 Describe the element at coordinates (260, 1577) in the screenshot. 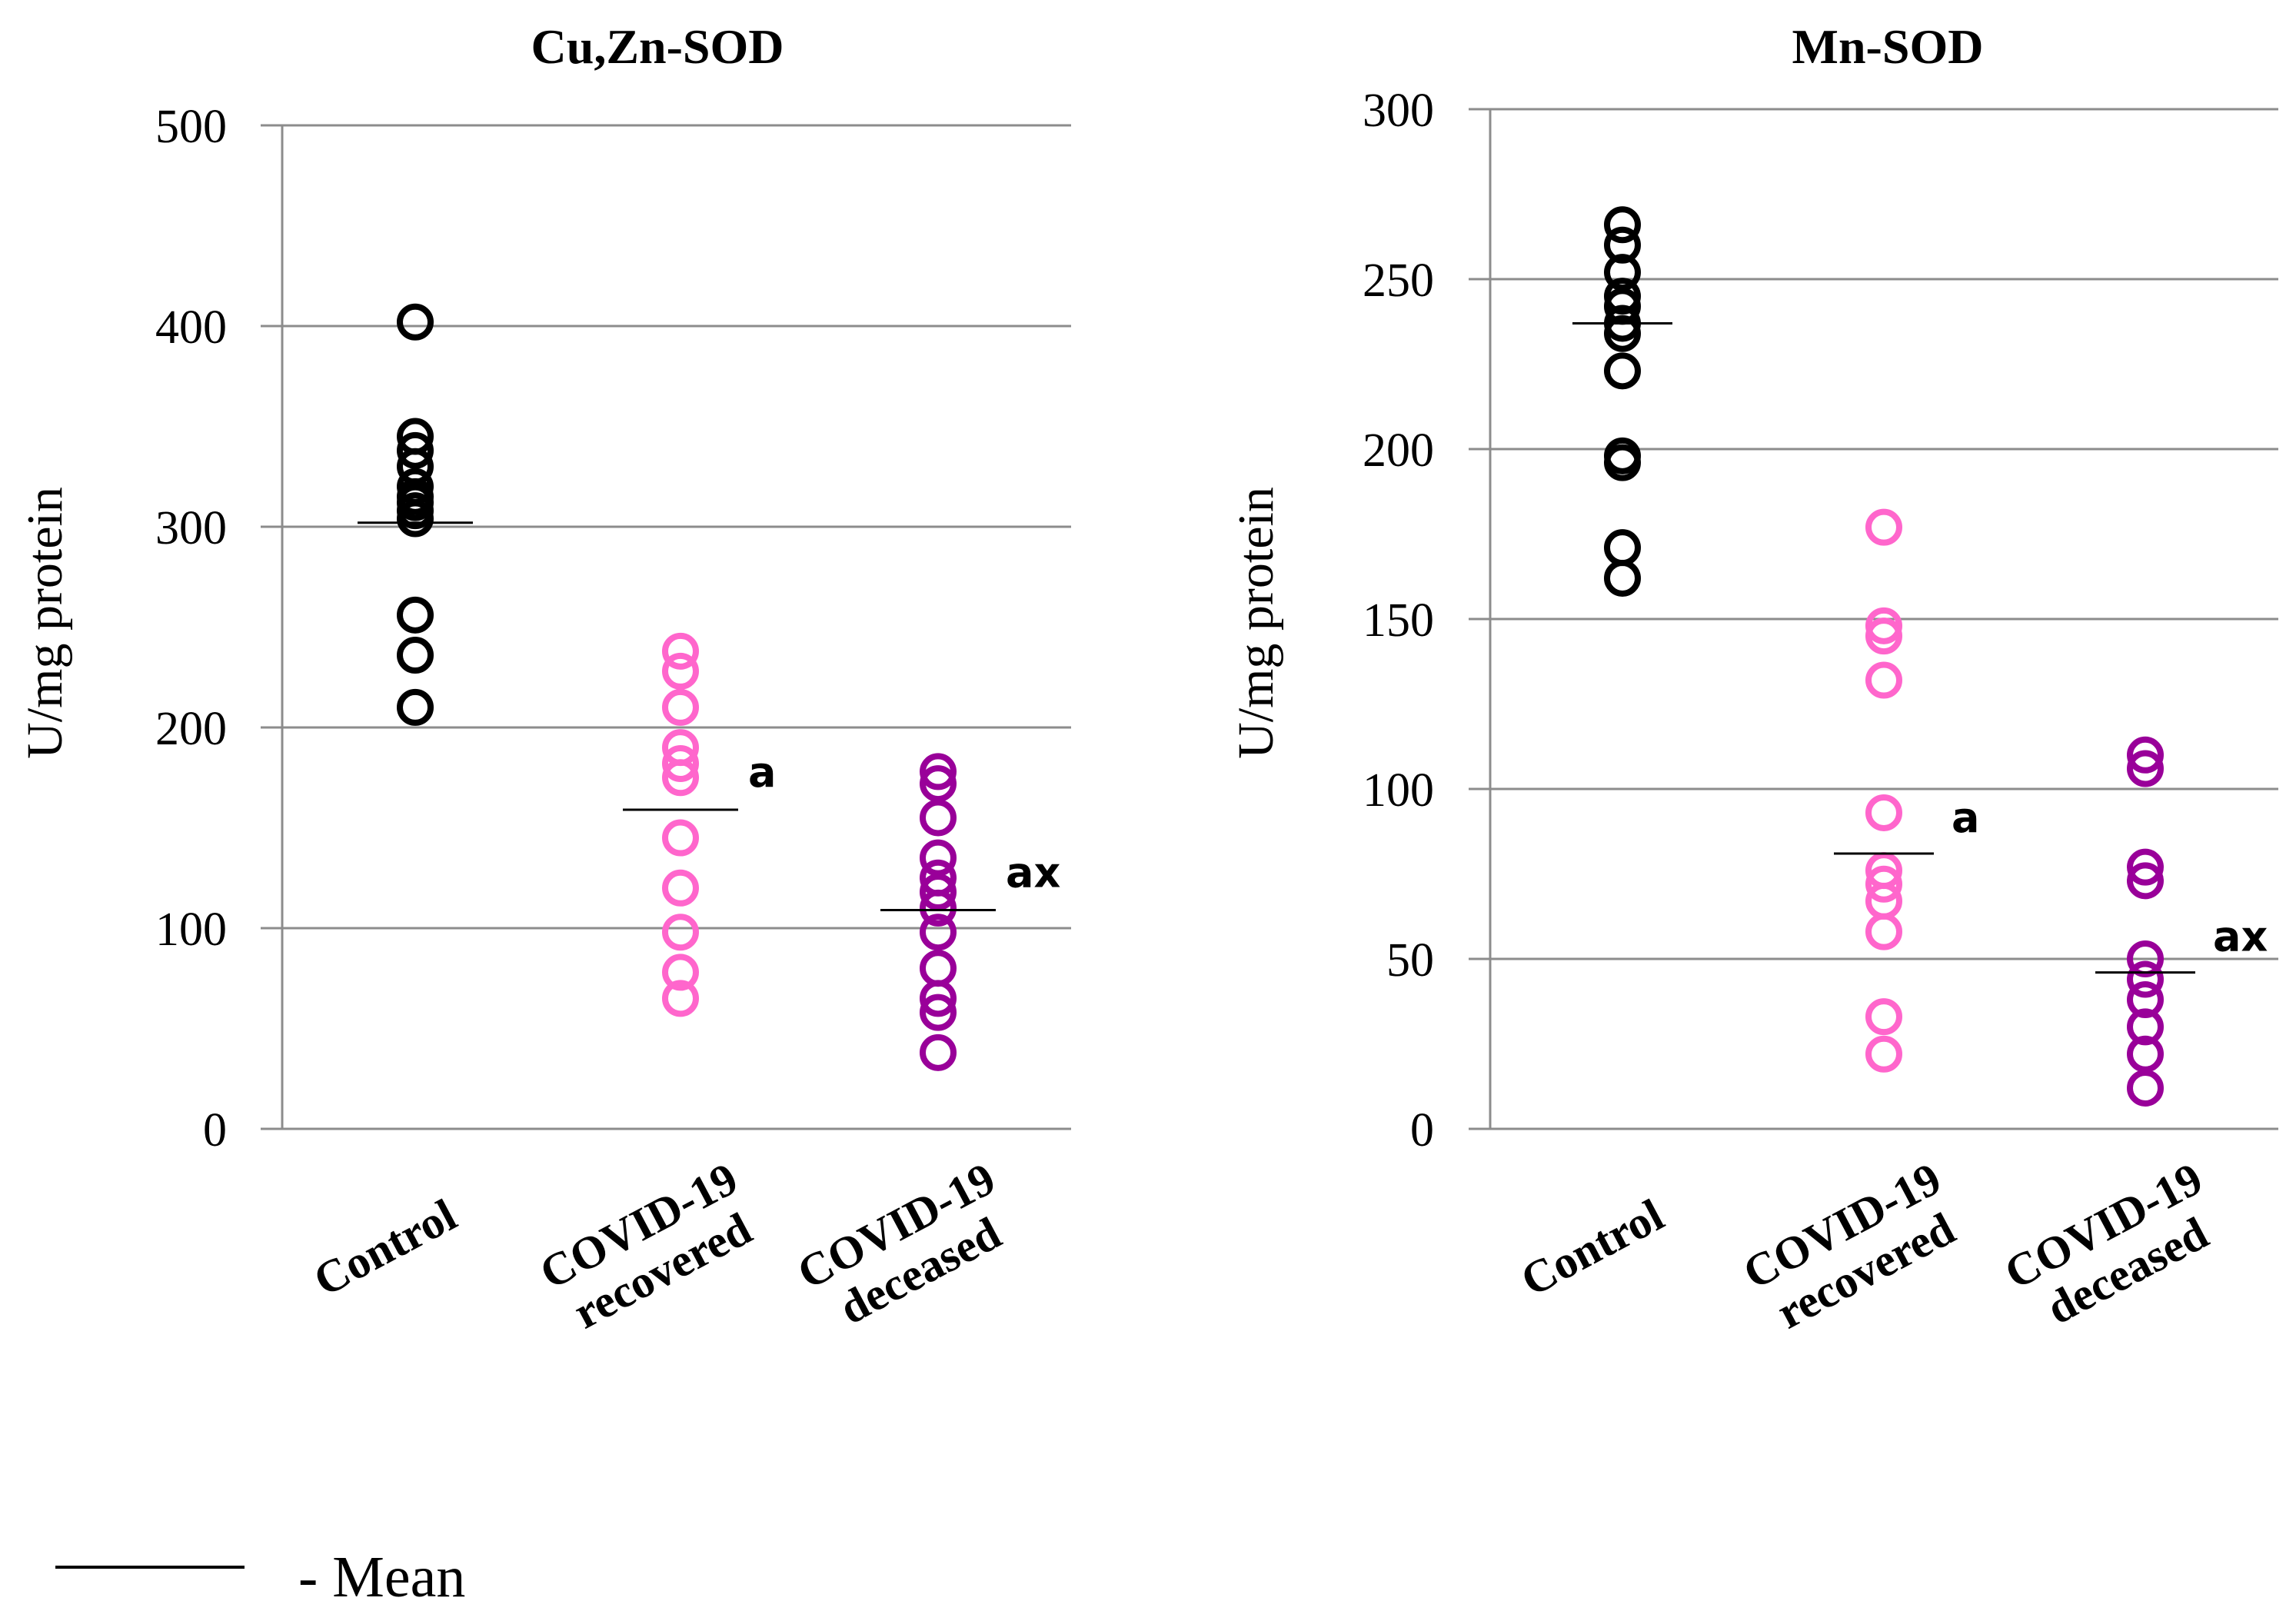

I see `legend: - Mean` at that location.